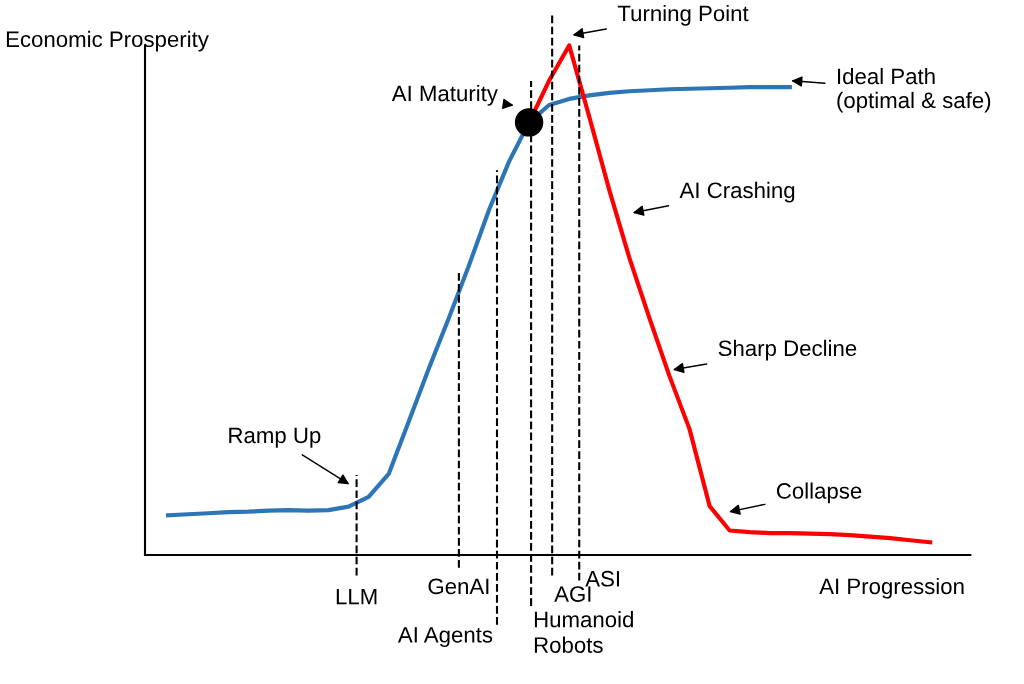 This screenshot has width=1024, height=684. Describe the element at coordinates (914, 90) in the screenshot. I see `annotation: Ideal Path (optimal & safe)` at that location.